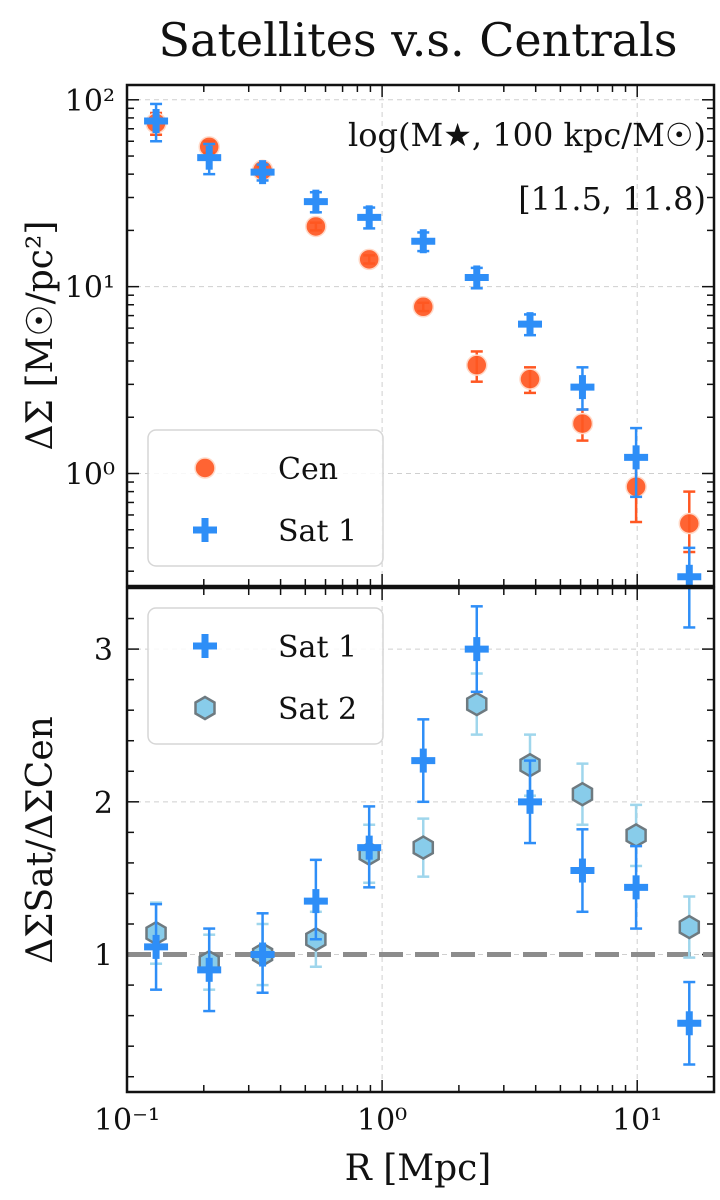  What do you see at coordinates (612, 199) in the screenshot?
I see `annotation-line-2: [11.5, 11.8)` at bounding box center [612, 199].